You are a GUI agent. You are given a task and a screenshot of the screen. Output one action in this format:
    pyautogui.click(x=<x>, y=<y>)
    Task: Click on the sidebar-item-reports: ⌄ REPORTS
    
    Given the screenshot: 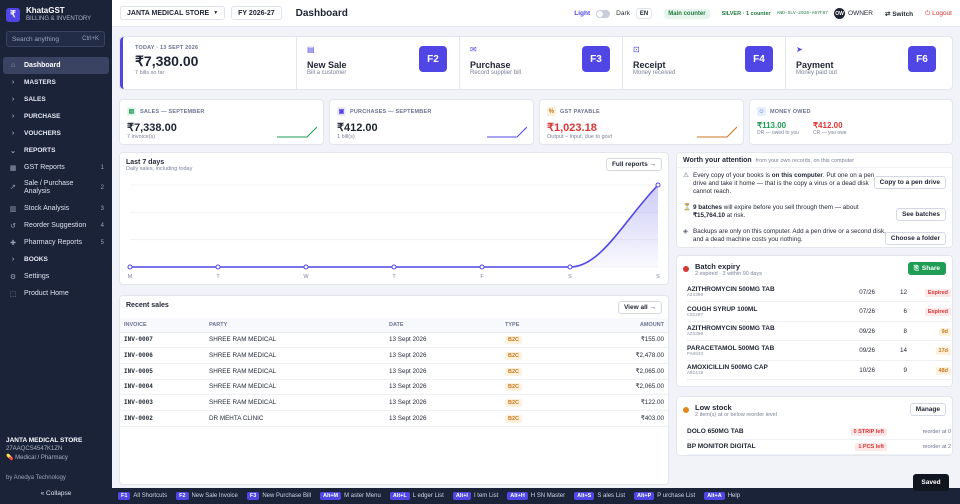 What is the action you would take?
    pyautogui.click(x=56, y=150)
    